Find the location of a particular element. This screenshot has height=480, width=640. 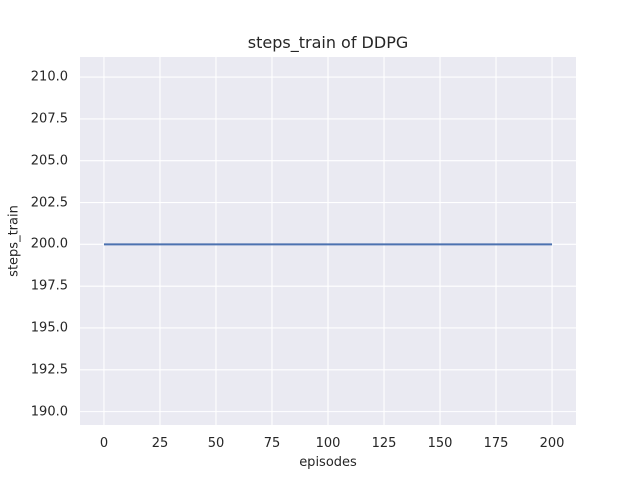

y-tick-label: 195.0 is located at coordinates (49, 328).